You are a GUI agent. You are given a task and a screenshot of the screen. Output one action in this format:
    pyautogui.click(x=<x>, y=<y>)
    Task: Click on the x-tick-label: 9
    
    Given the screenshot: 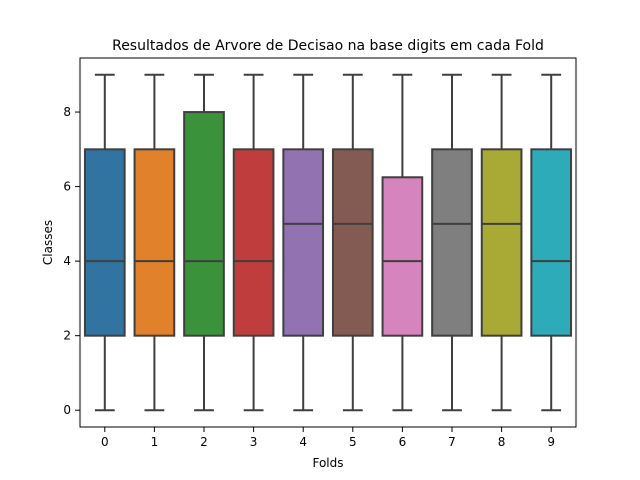 What is the action you would take?
    pyautogui.click(x=551, y=442)
    